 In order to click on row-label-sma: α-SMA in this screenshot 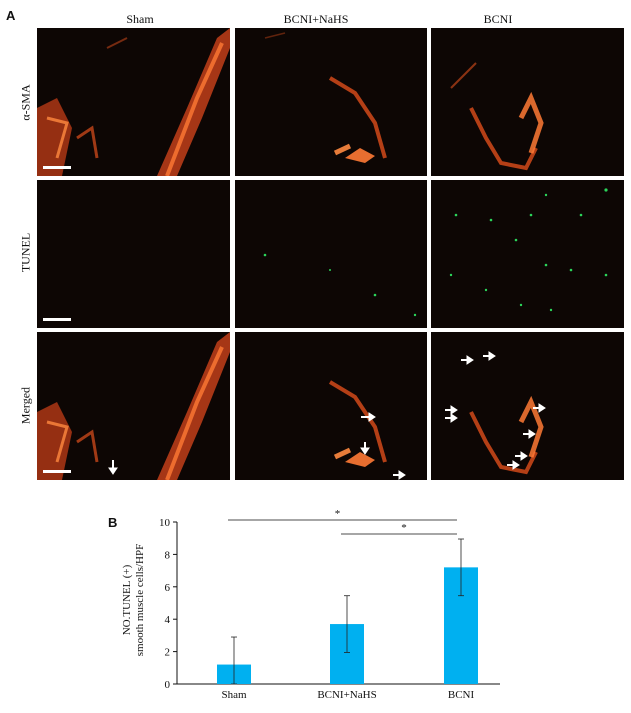, I will do `click(25, 102)`.